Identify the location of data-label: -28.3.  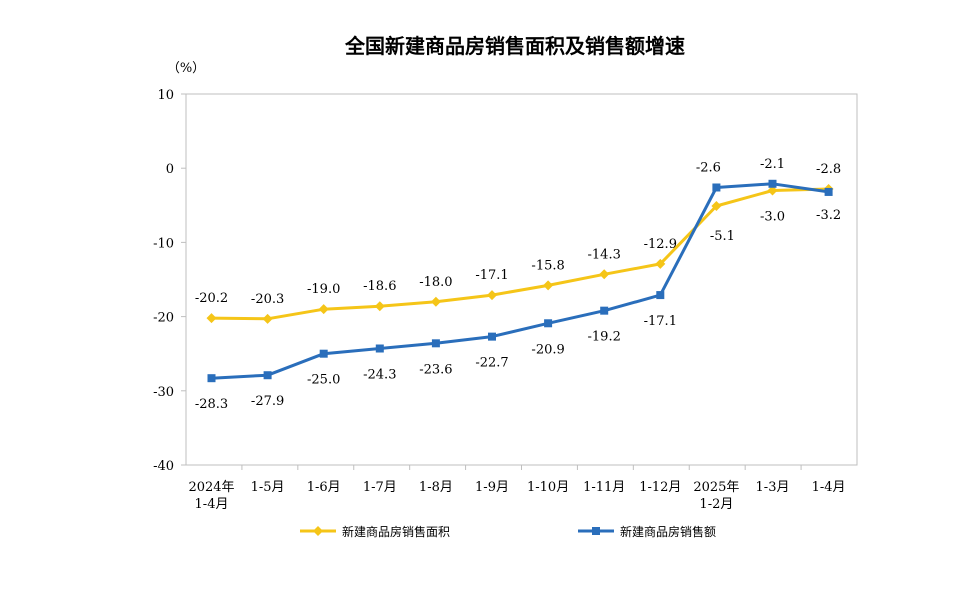
(211, 404).